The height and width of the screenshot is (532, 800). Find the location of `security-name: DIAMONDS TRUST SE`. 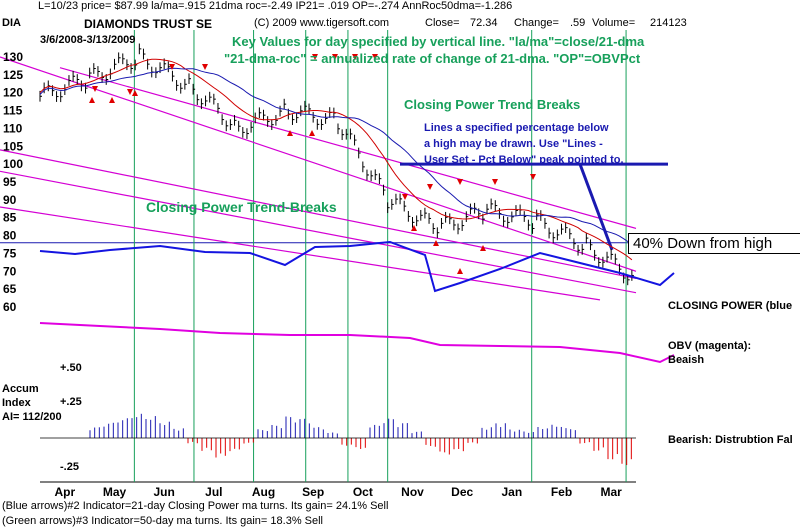

security-name: DIAMONDS TRUST SE is located at coordinates (148, 24).